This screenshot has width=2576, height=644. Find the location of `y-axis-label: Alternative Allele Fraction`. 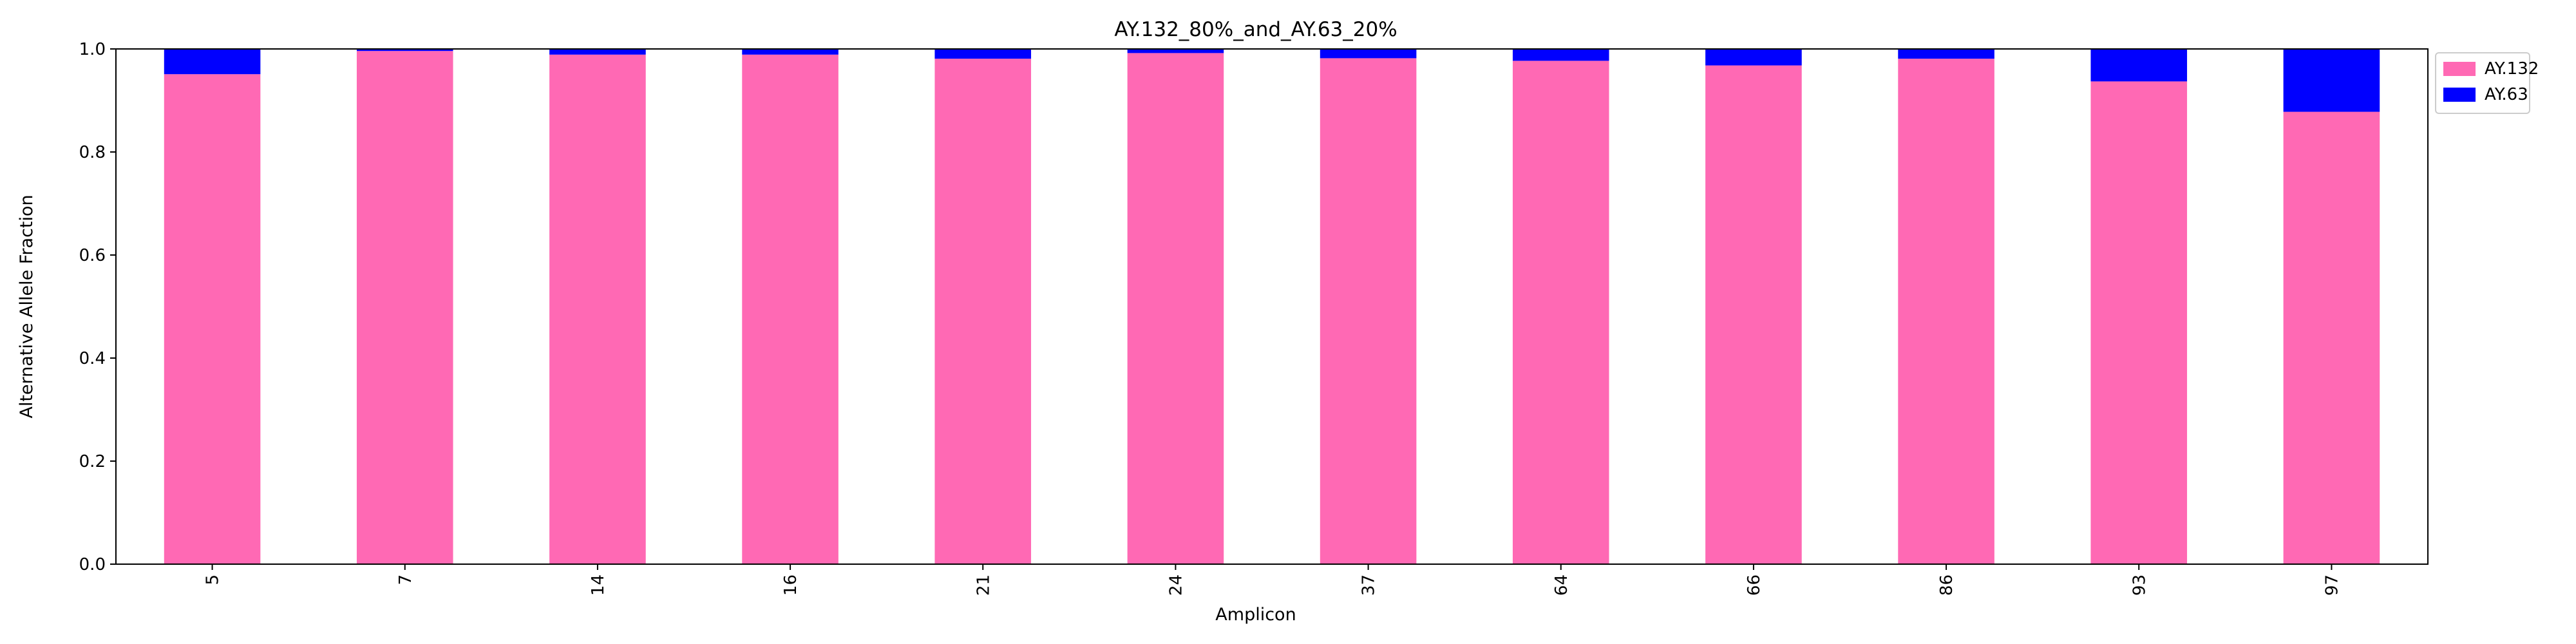

y-axis-label: Alternative Allele Fraction is located at coordinates (27, 306).